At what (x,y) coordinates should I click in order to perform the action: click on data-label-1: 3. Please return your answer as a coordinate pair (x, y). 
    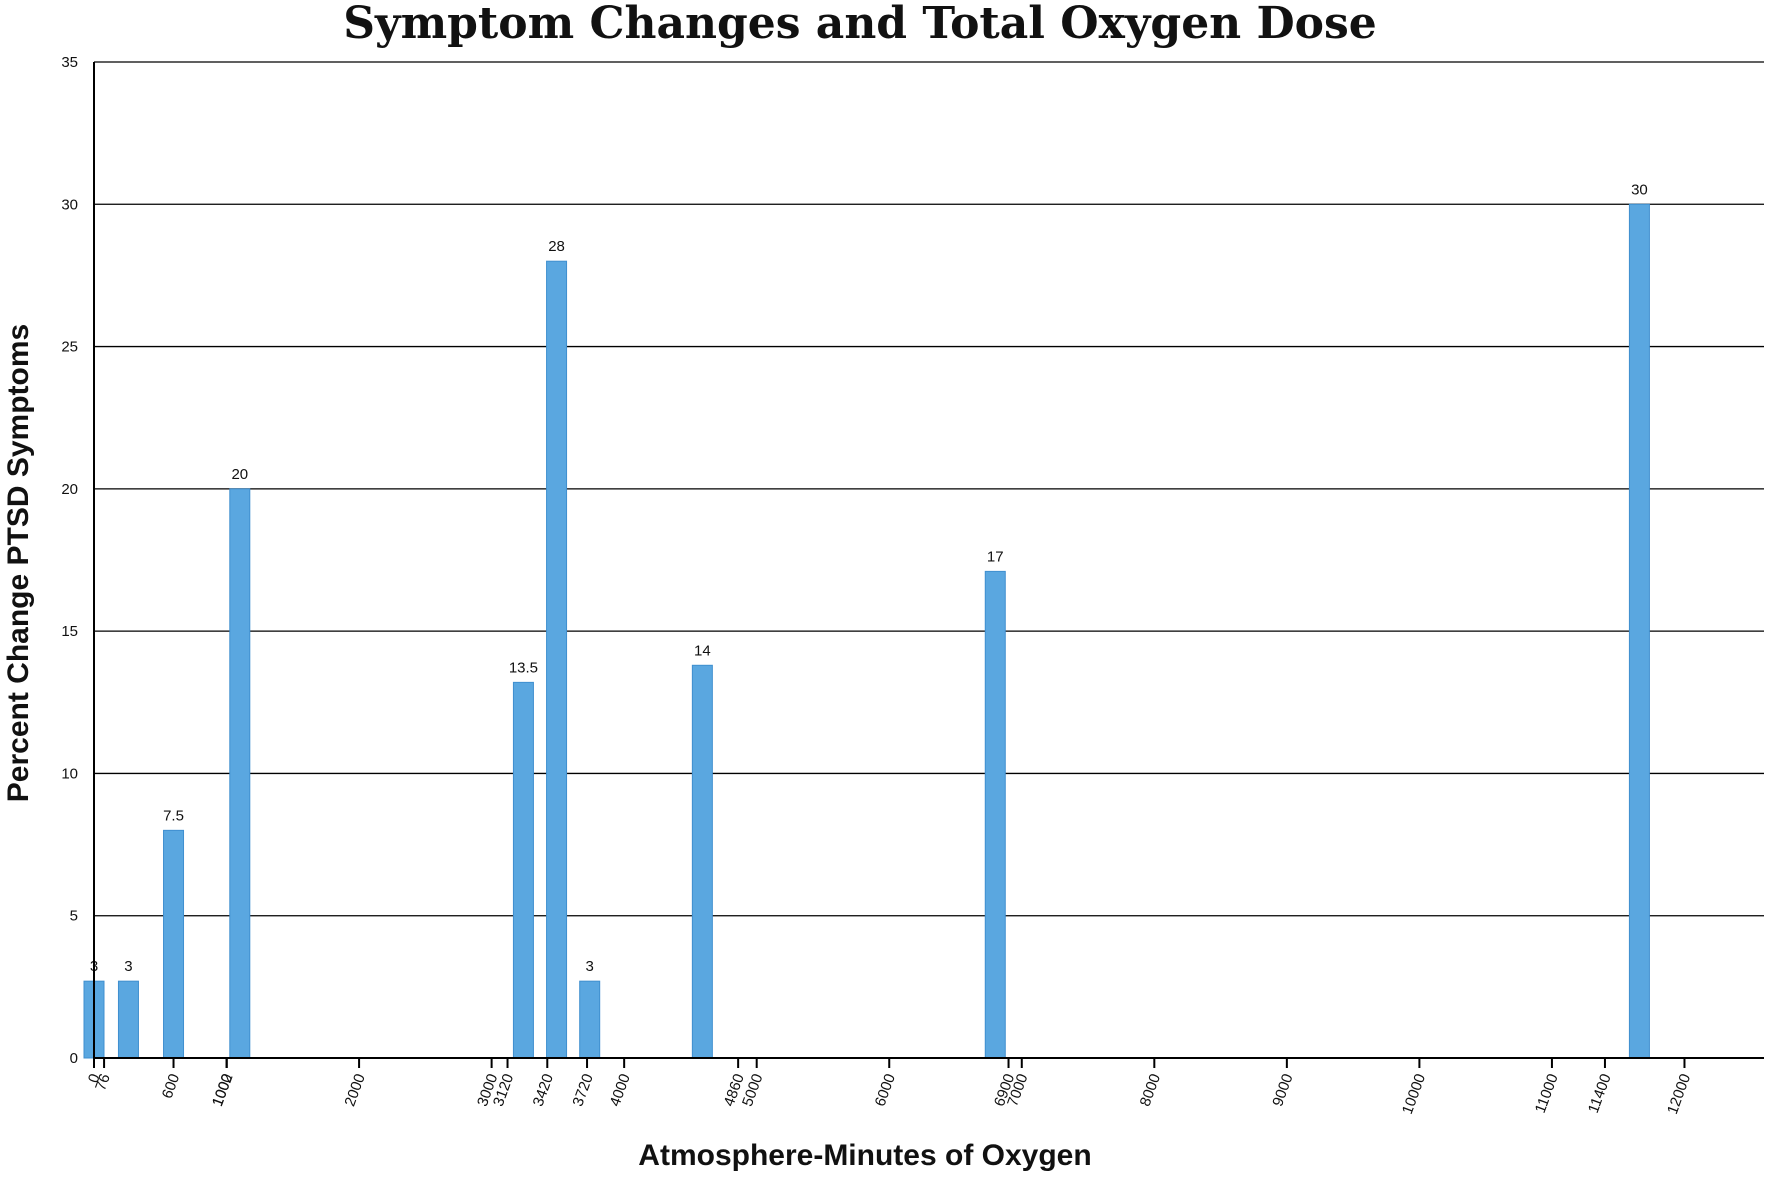
    Looking at the image, I should click on (128, 966).